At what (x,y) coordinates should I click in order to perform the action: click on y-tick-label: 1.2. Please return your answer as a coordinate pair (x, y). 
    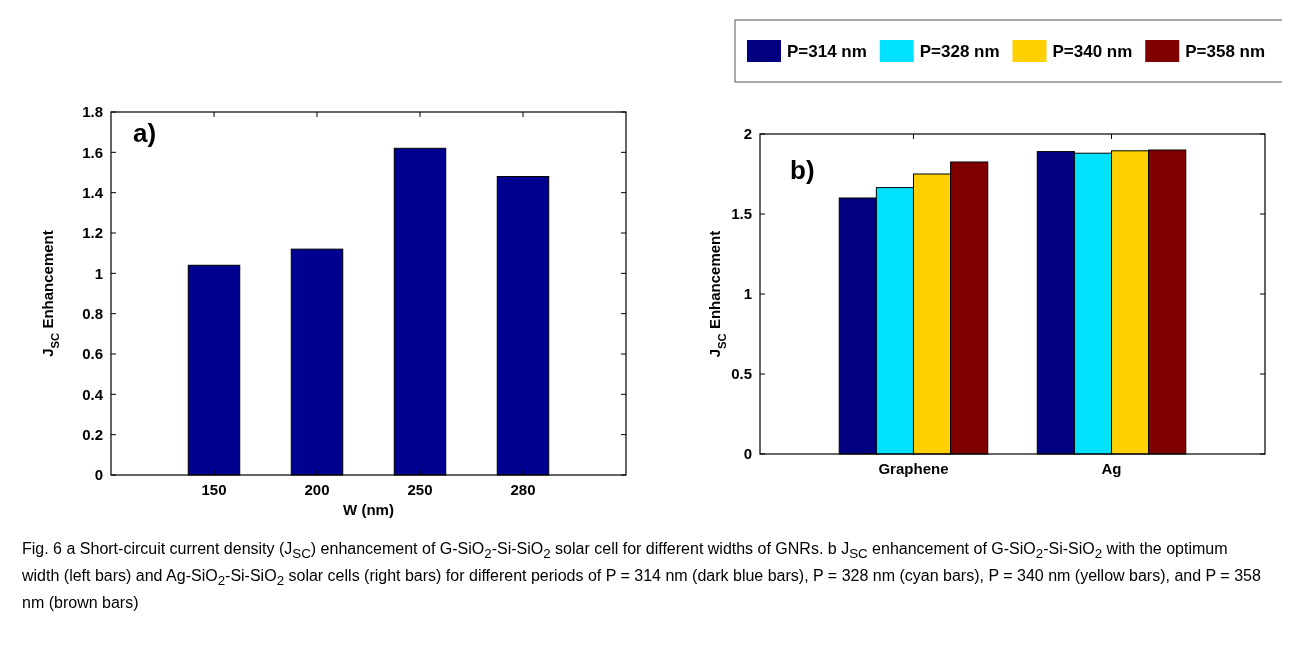
    Looking at the image, I should click on (92, 233).